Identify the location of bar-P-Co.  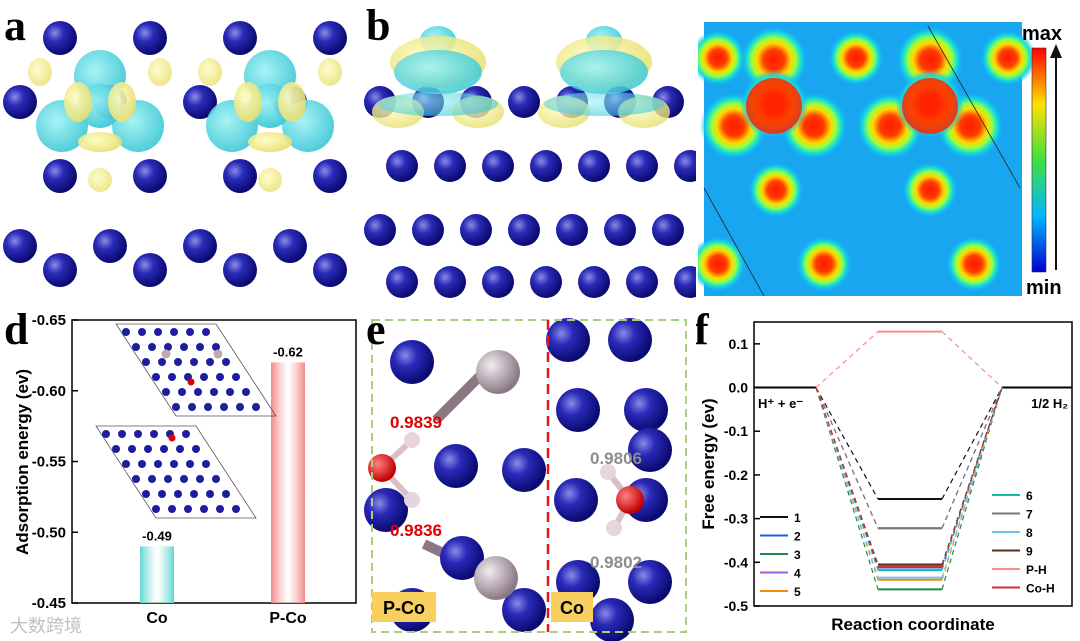
(288, 482).